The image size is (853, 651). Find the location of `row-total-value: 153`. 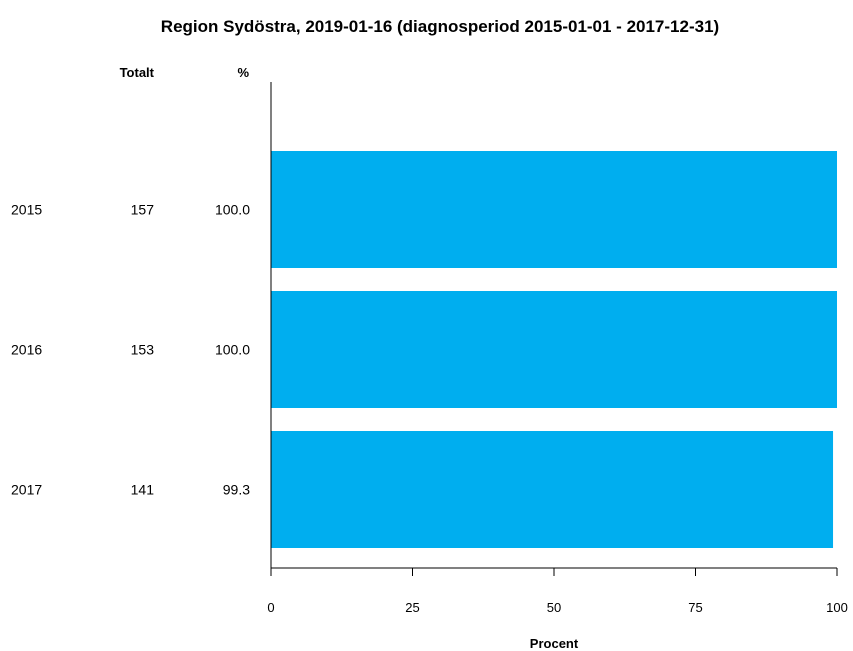

row-total-value: 153 is located at coordinates (143, 350).